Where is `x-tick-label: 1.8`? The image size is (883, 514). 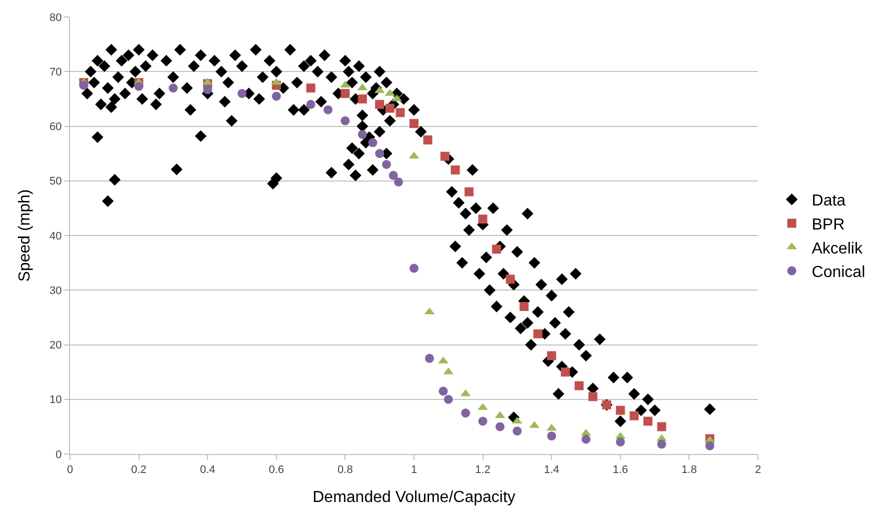
x-tick-label: 1.8 is located at coordinates (689, 470).